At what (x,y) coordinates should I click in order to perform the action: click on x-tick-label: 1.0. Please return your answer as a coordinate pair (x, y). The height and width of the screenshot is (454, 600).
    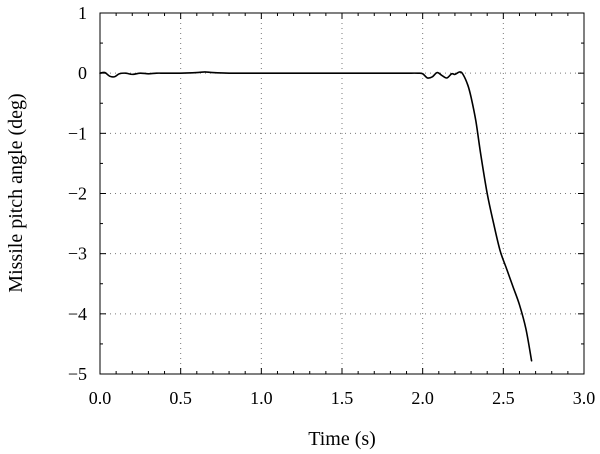
    Looking at the image, I should click on (261, 398).